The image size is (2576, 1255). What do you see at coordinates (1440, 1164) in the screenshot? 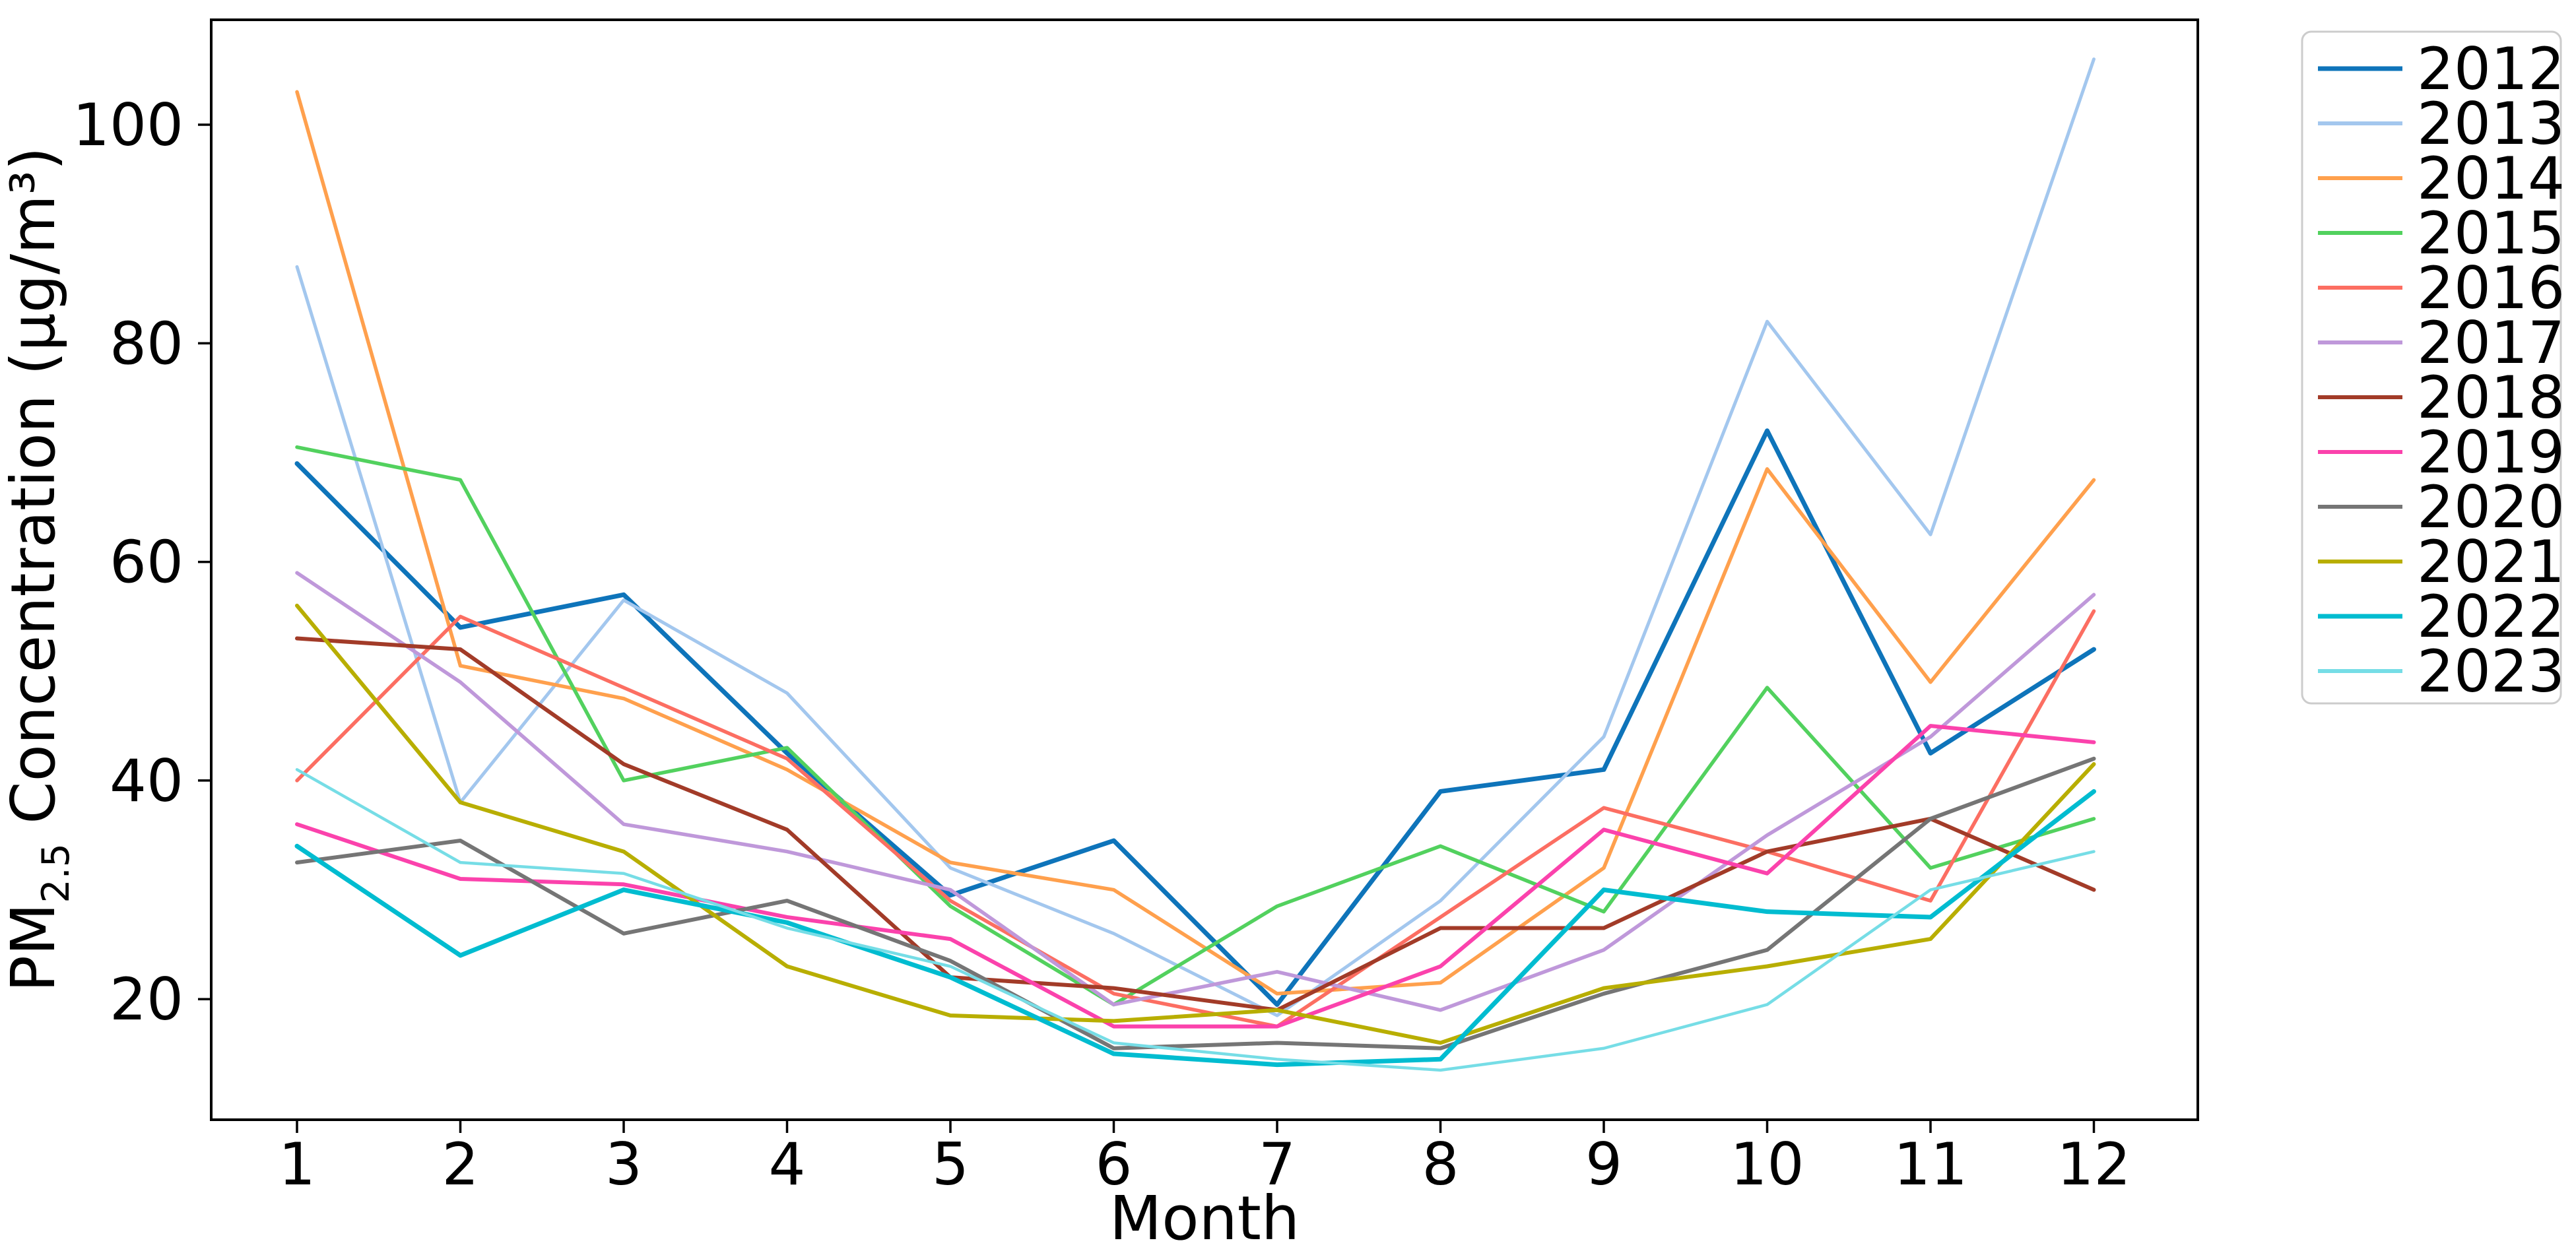
I see `x-tick-label: 8` at bounding box center [1440, 1164].